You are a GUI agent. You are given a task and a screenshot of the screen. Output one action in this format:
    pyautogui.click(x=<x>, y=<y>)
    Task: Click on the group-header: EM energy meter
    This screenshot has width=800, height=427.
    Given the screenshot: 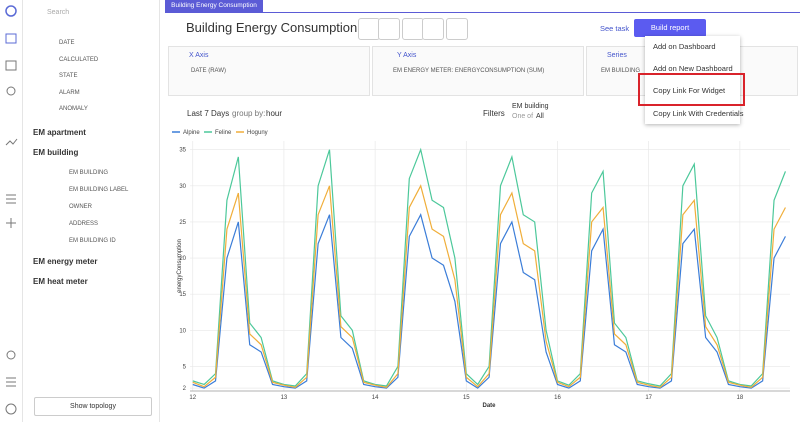 What is the action you would take?
    pyautogui.click(x=65, y=261)
    